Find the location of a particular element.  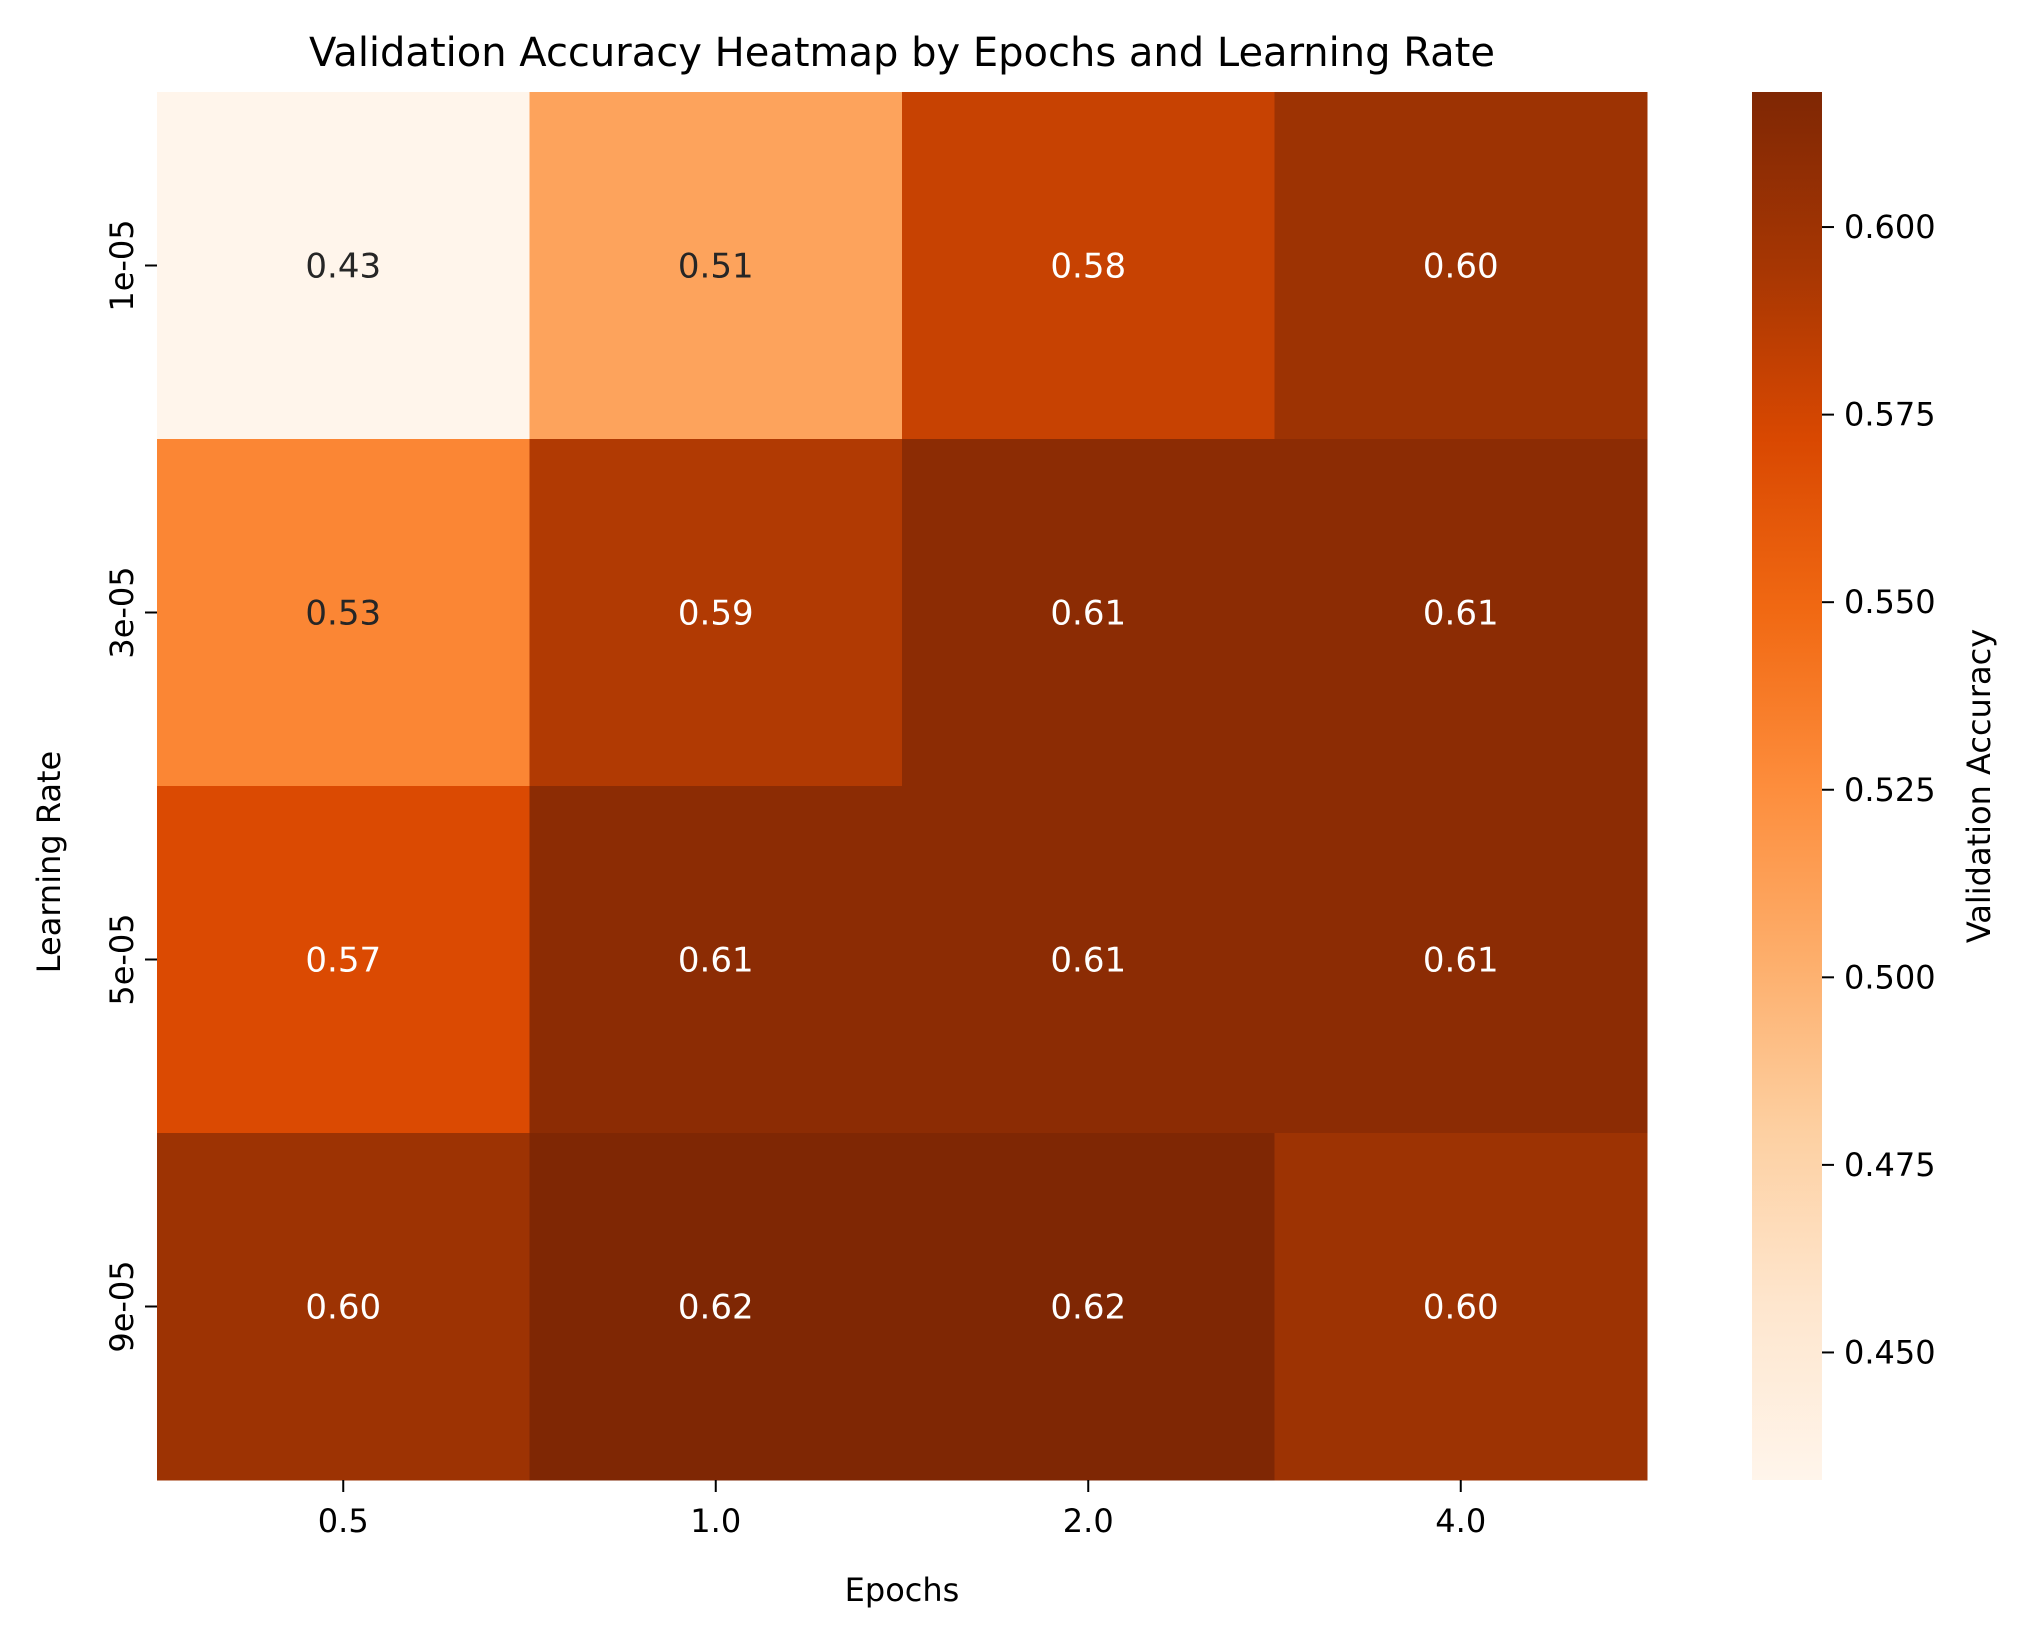

y-tick-label: 3e-05 is located at coordinates (122, 612).